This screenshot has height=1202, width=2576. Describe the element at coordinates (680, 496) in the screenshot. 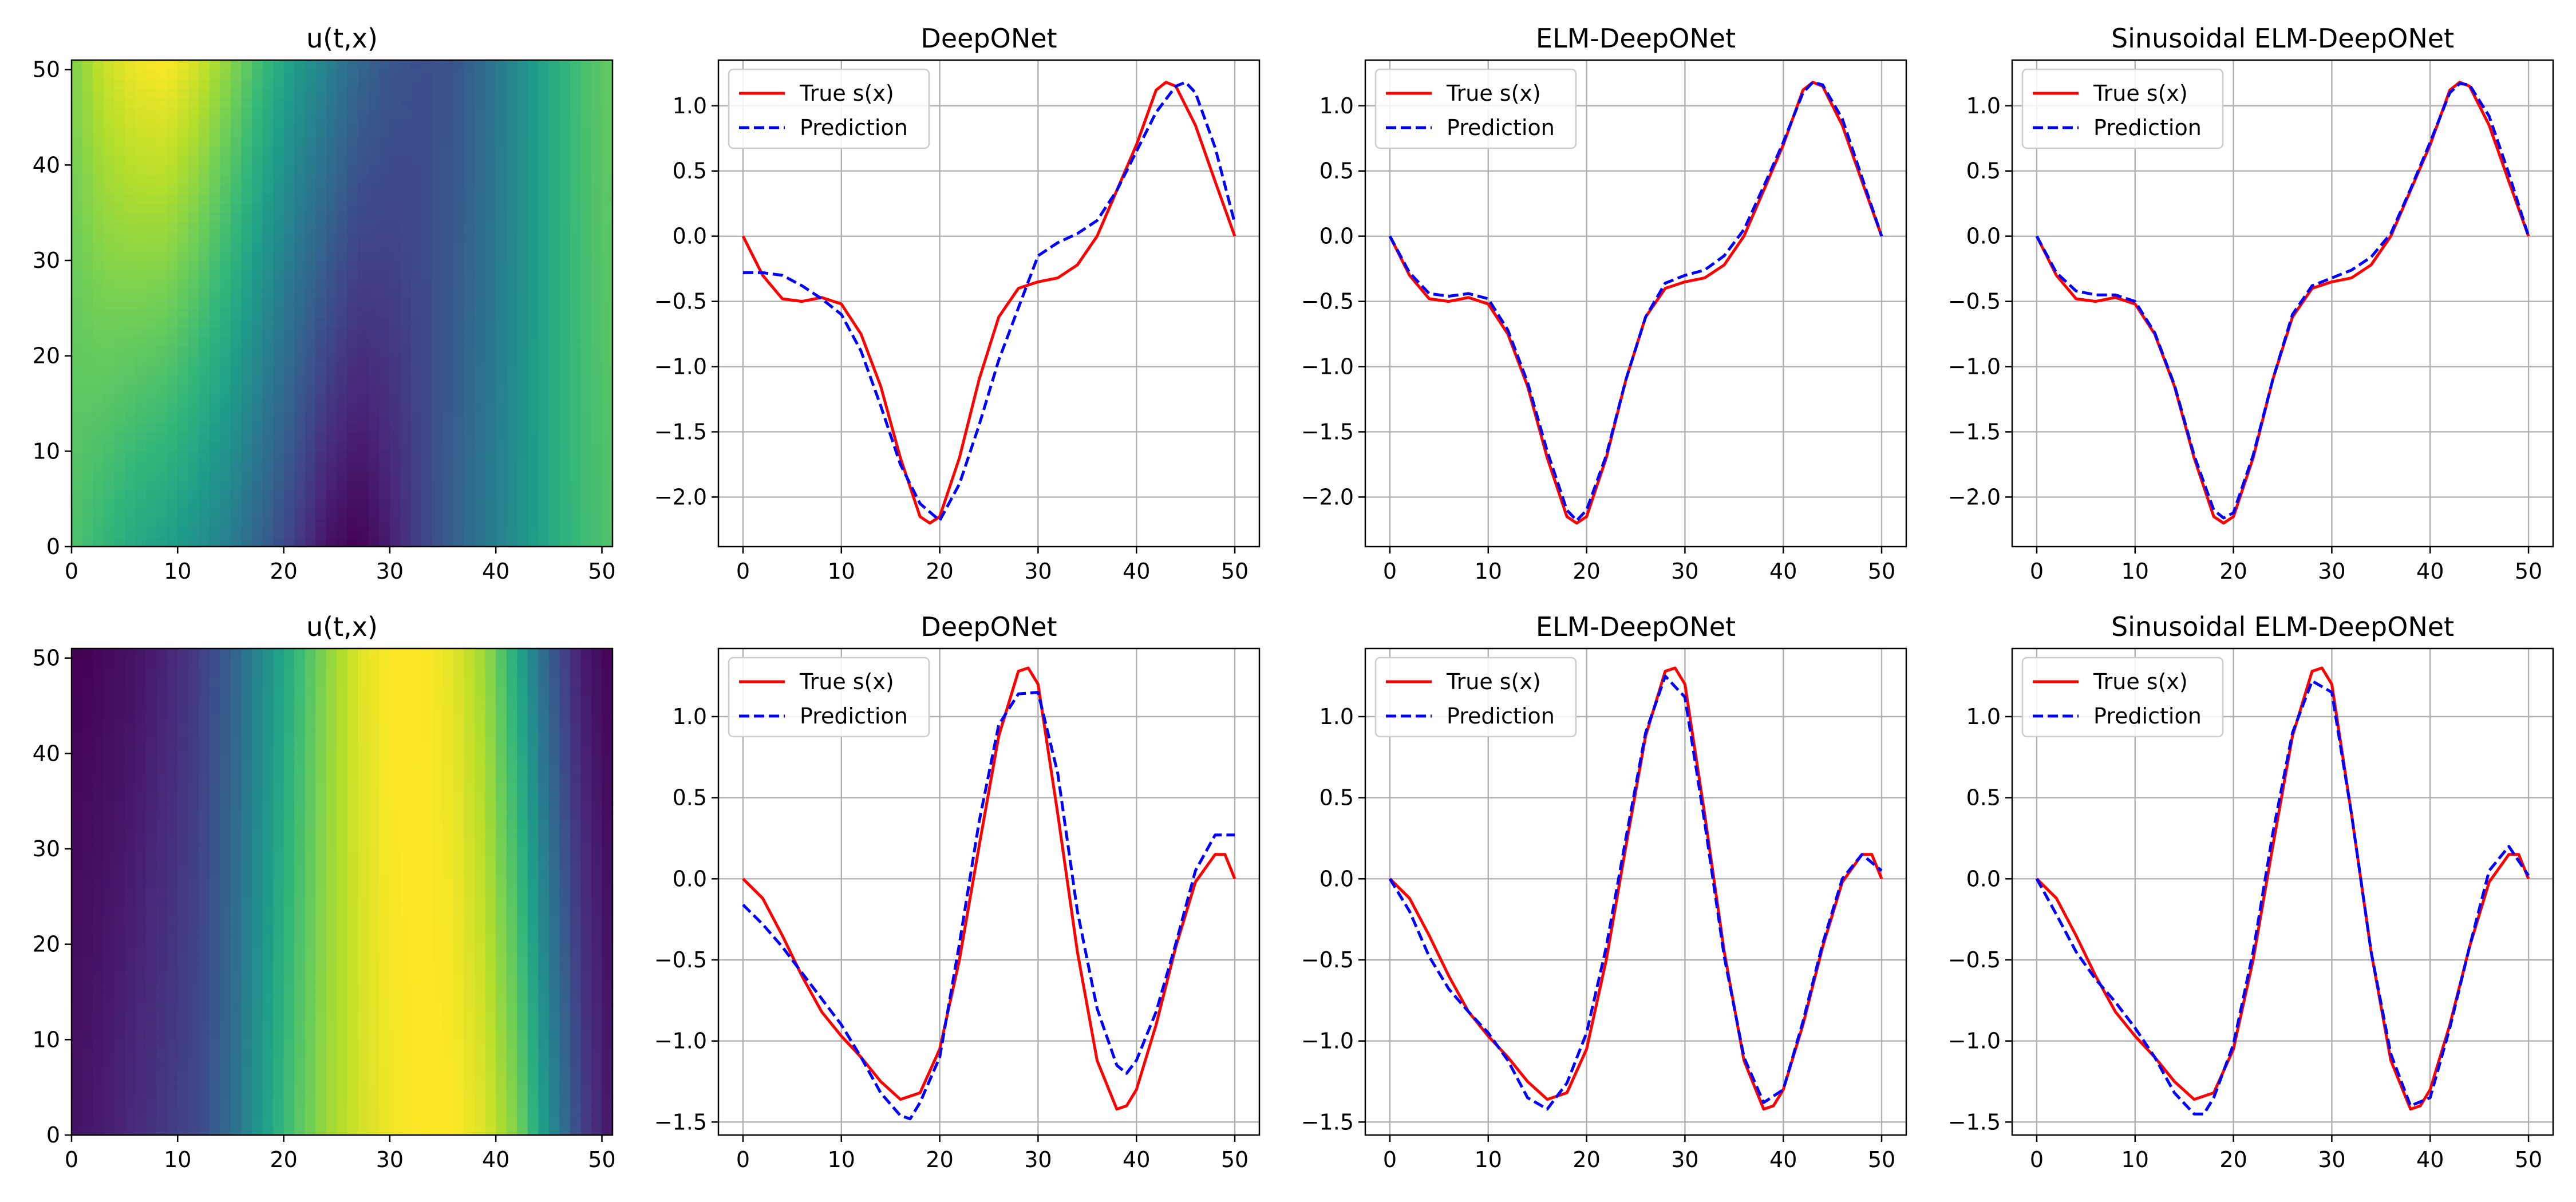

I see `y-tick-label: −2.0` at that location.